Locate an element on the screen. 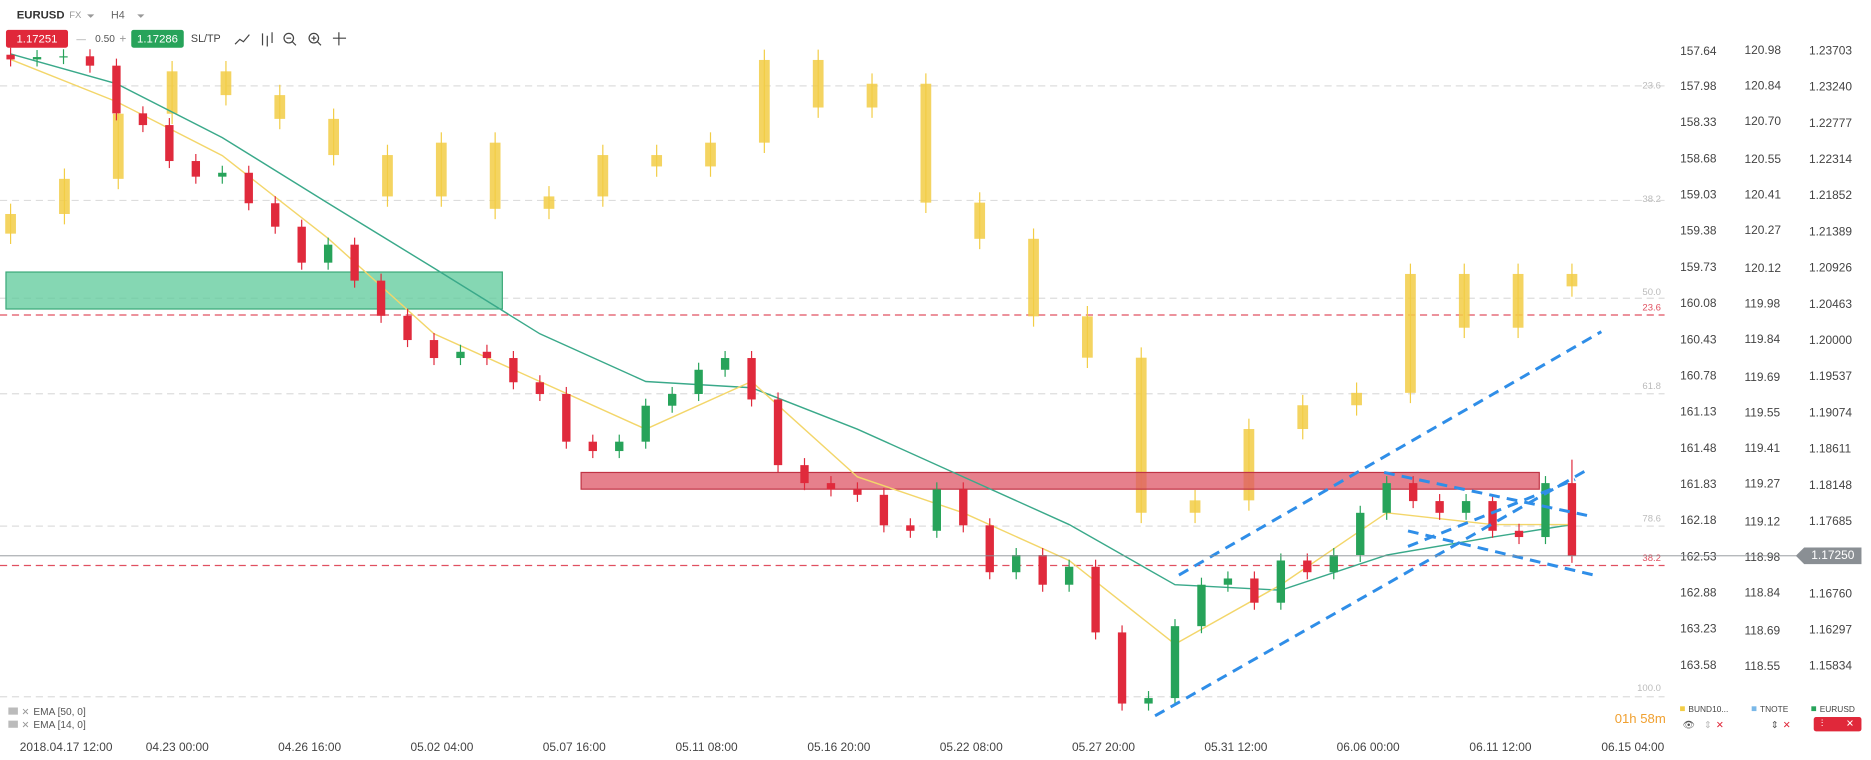 This screenshot has height=760, width=1871. y-tick-label: 1.19537 is located at coordinates (1830, 376).